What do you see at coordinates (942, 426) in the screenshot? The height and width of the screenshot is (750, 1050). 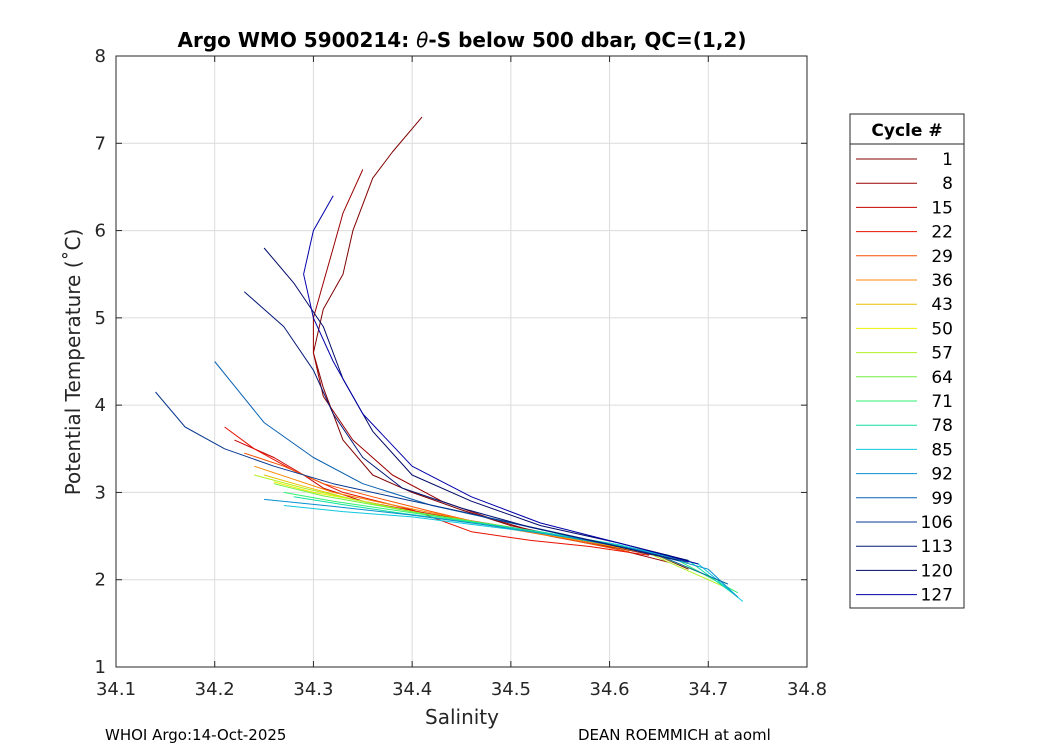 I see `legend-label-78: 78` at bounding box center [942, 426].